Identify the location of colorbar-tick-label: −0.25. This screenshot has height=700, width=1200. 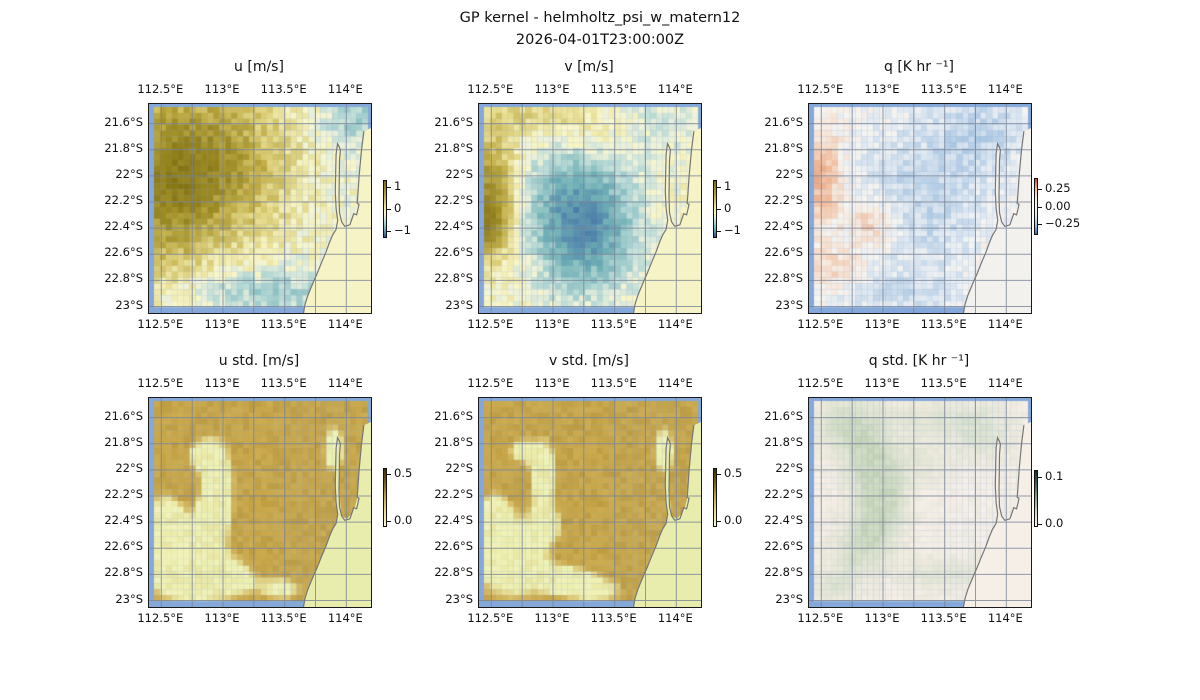
(1063, 223).